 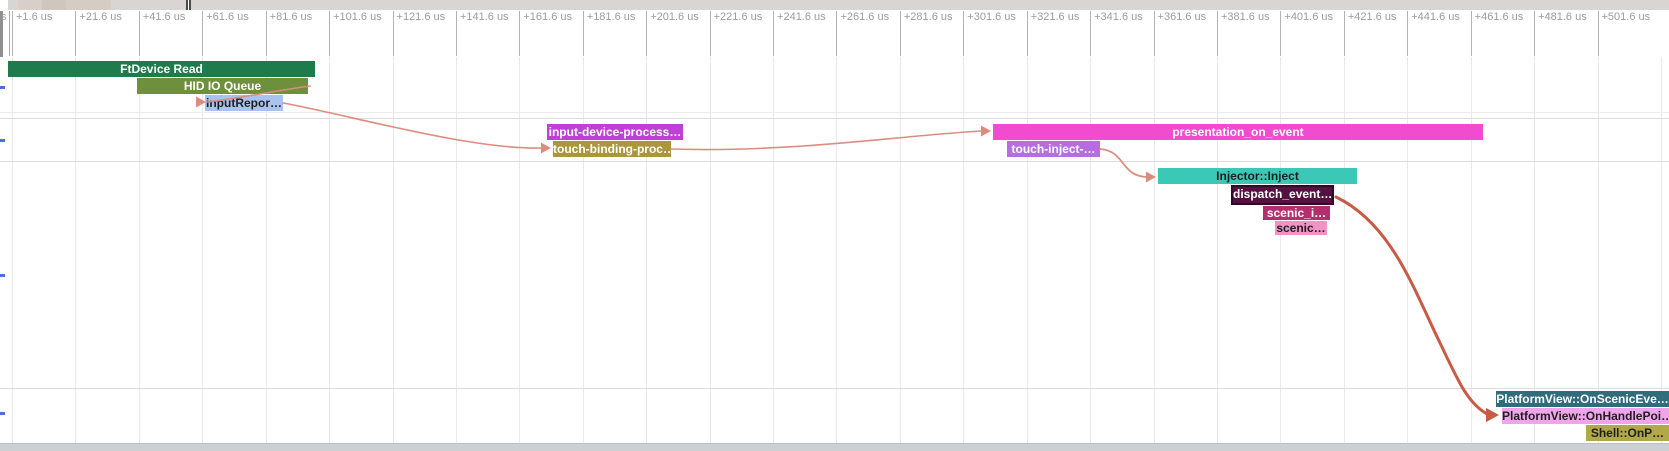 What do you see at coordinates (9, 33) in the screenshot?
I see `ruler-inner-line` at bounding box center [9, 33].